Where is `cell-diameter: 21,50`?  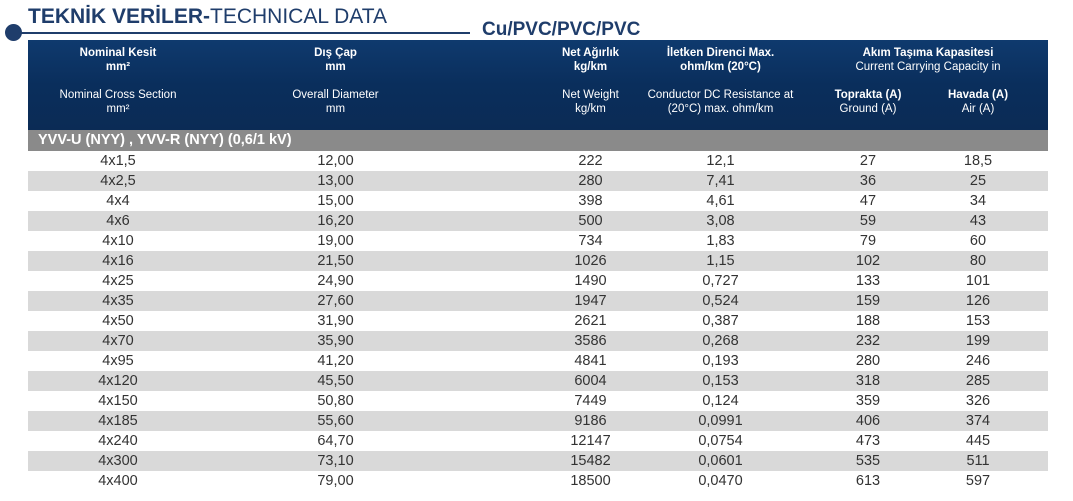
cell-diameter: 21,50 is located at coordinates (335, 261).